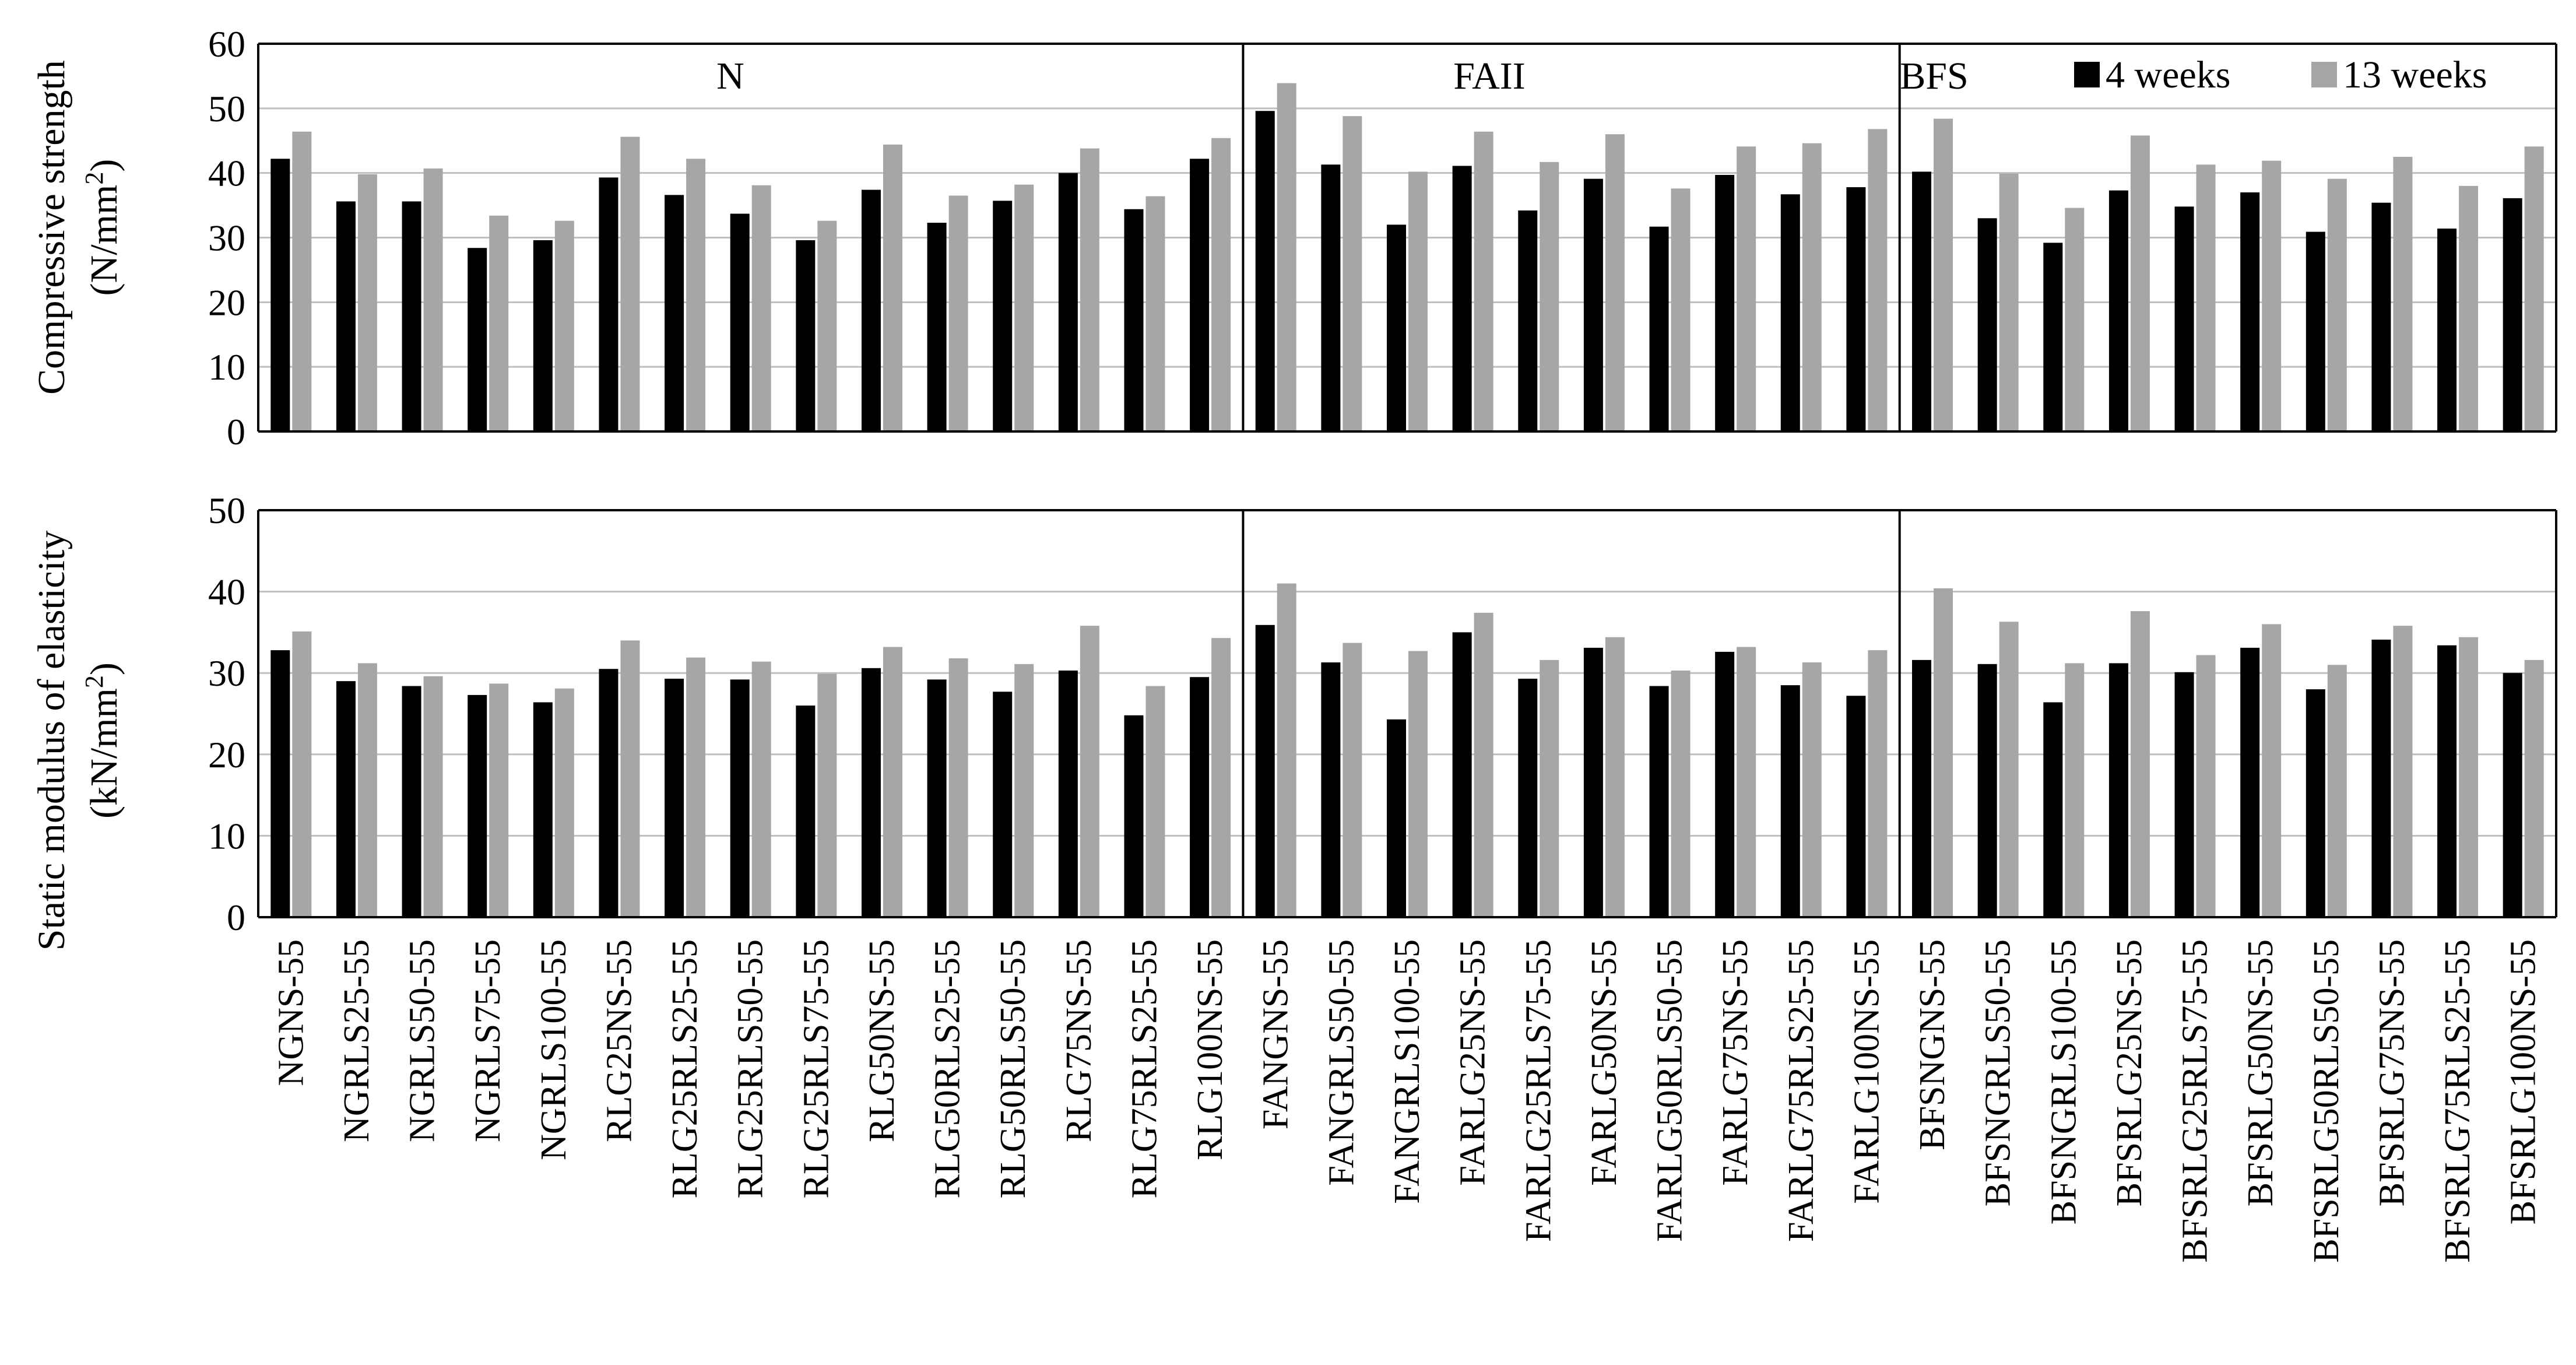 This screenshot has width=2576, height=1365. I want to click on legend-label-13-weeks: 13 weeks, so click(2415, 75).